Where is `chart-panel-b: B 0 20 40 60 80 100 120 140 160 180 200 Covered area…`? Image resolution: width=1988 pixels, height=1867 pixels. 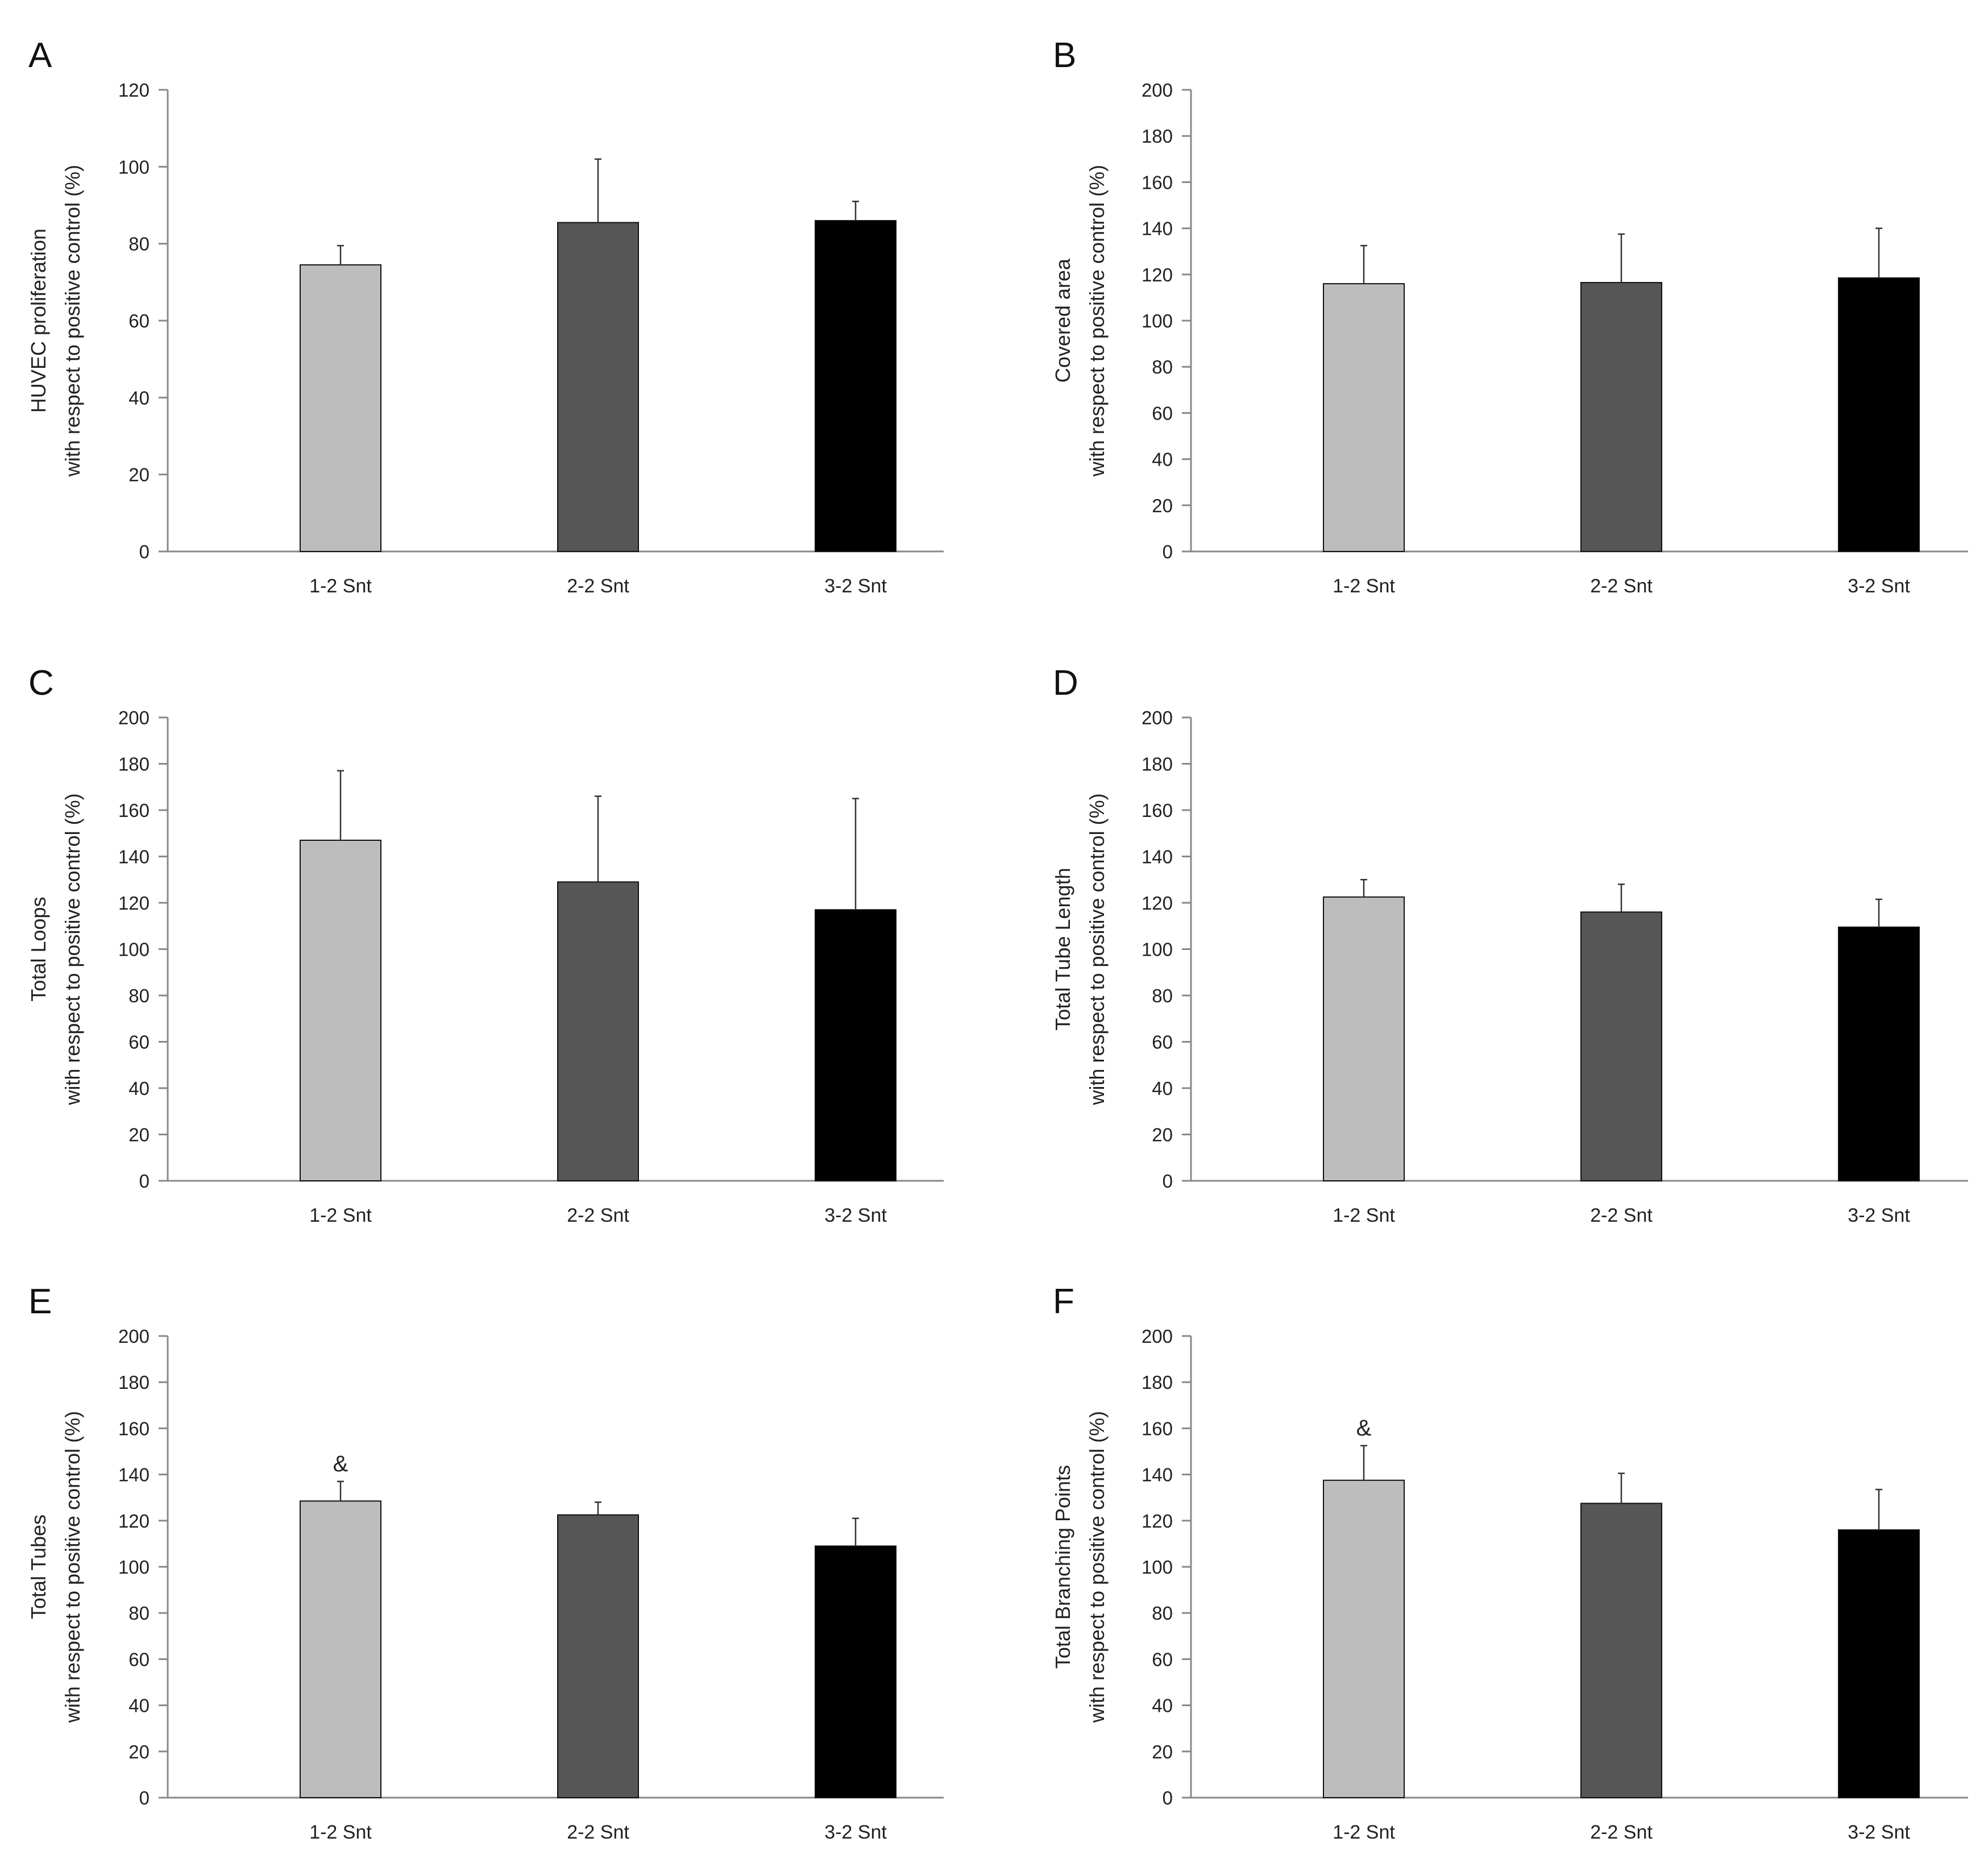 chart-panel-b: B 0 20 40 60 80 100 120 140 160 180 200 Covered area… is located at coordinates (1509, 317).